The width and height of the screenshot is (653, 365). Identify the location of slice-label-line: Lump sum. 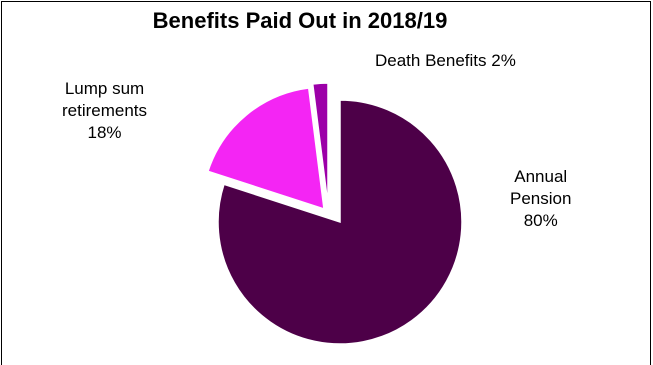
(104, 88).